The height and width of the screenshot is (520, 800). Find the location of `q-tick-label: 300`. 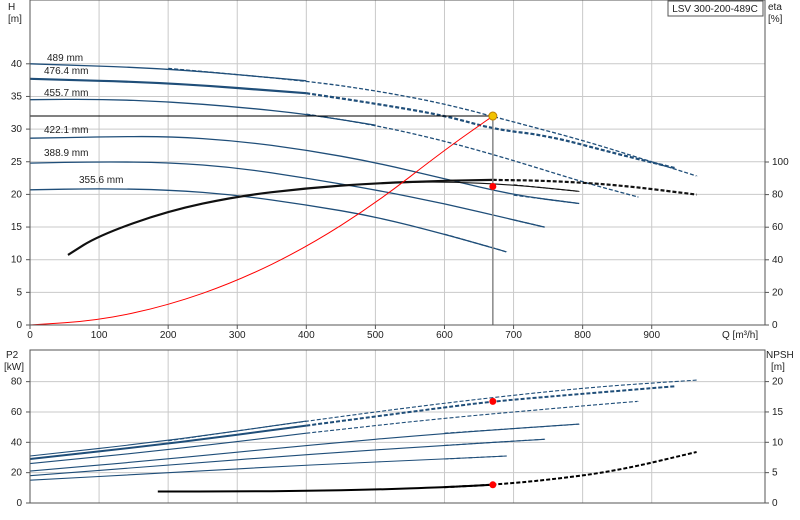

q-tick-label: 300 is located at coordinates (237, 335).